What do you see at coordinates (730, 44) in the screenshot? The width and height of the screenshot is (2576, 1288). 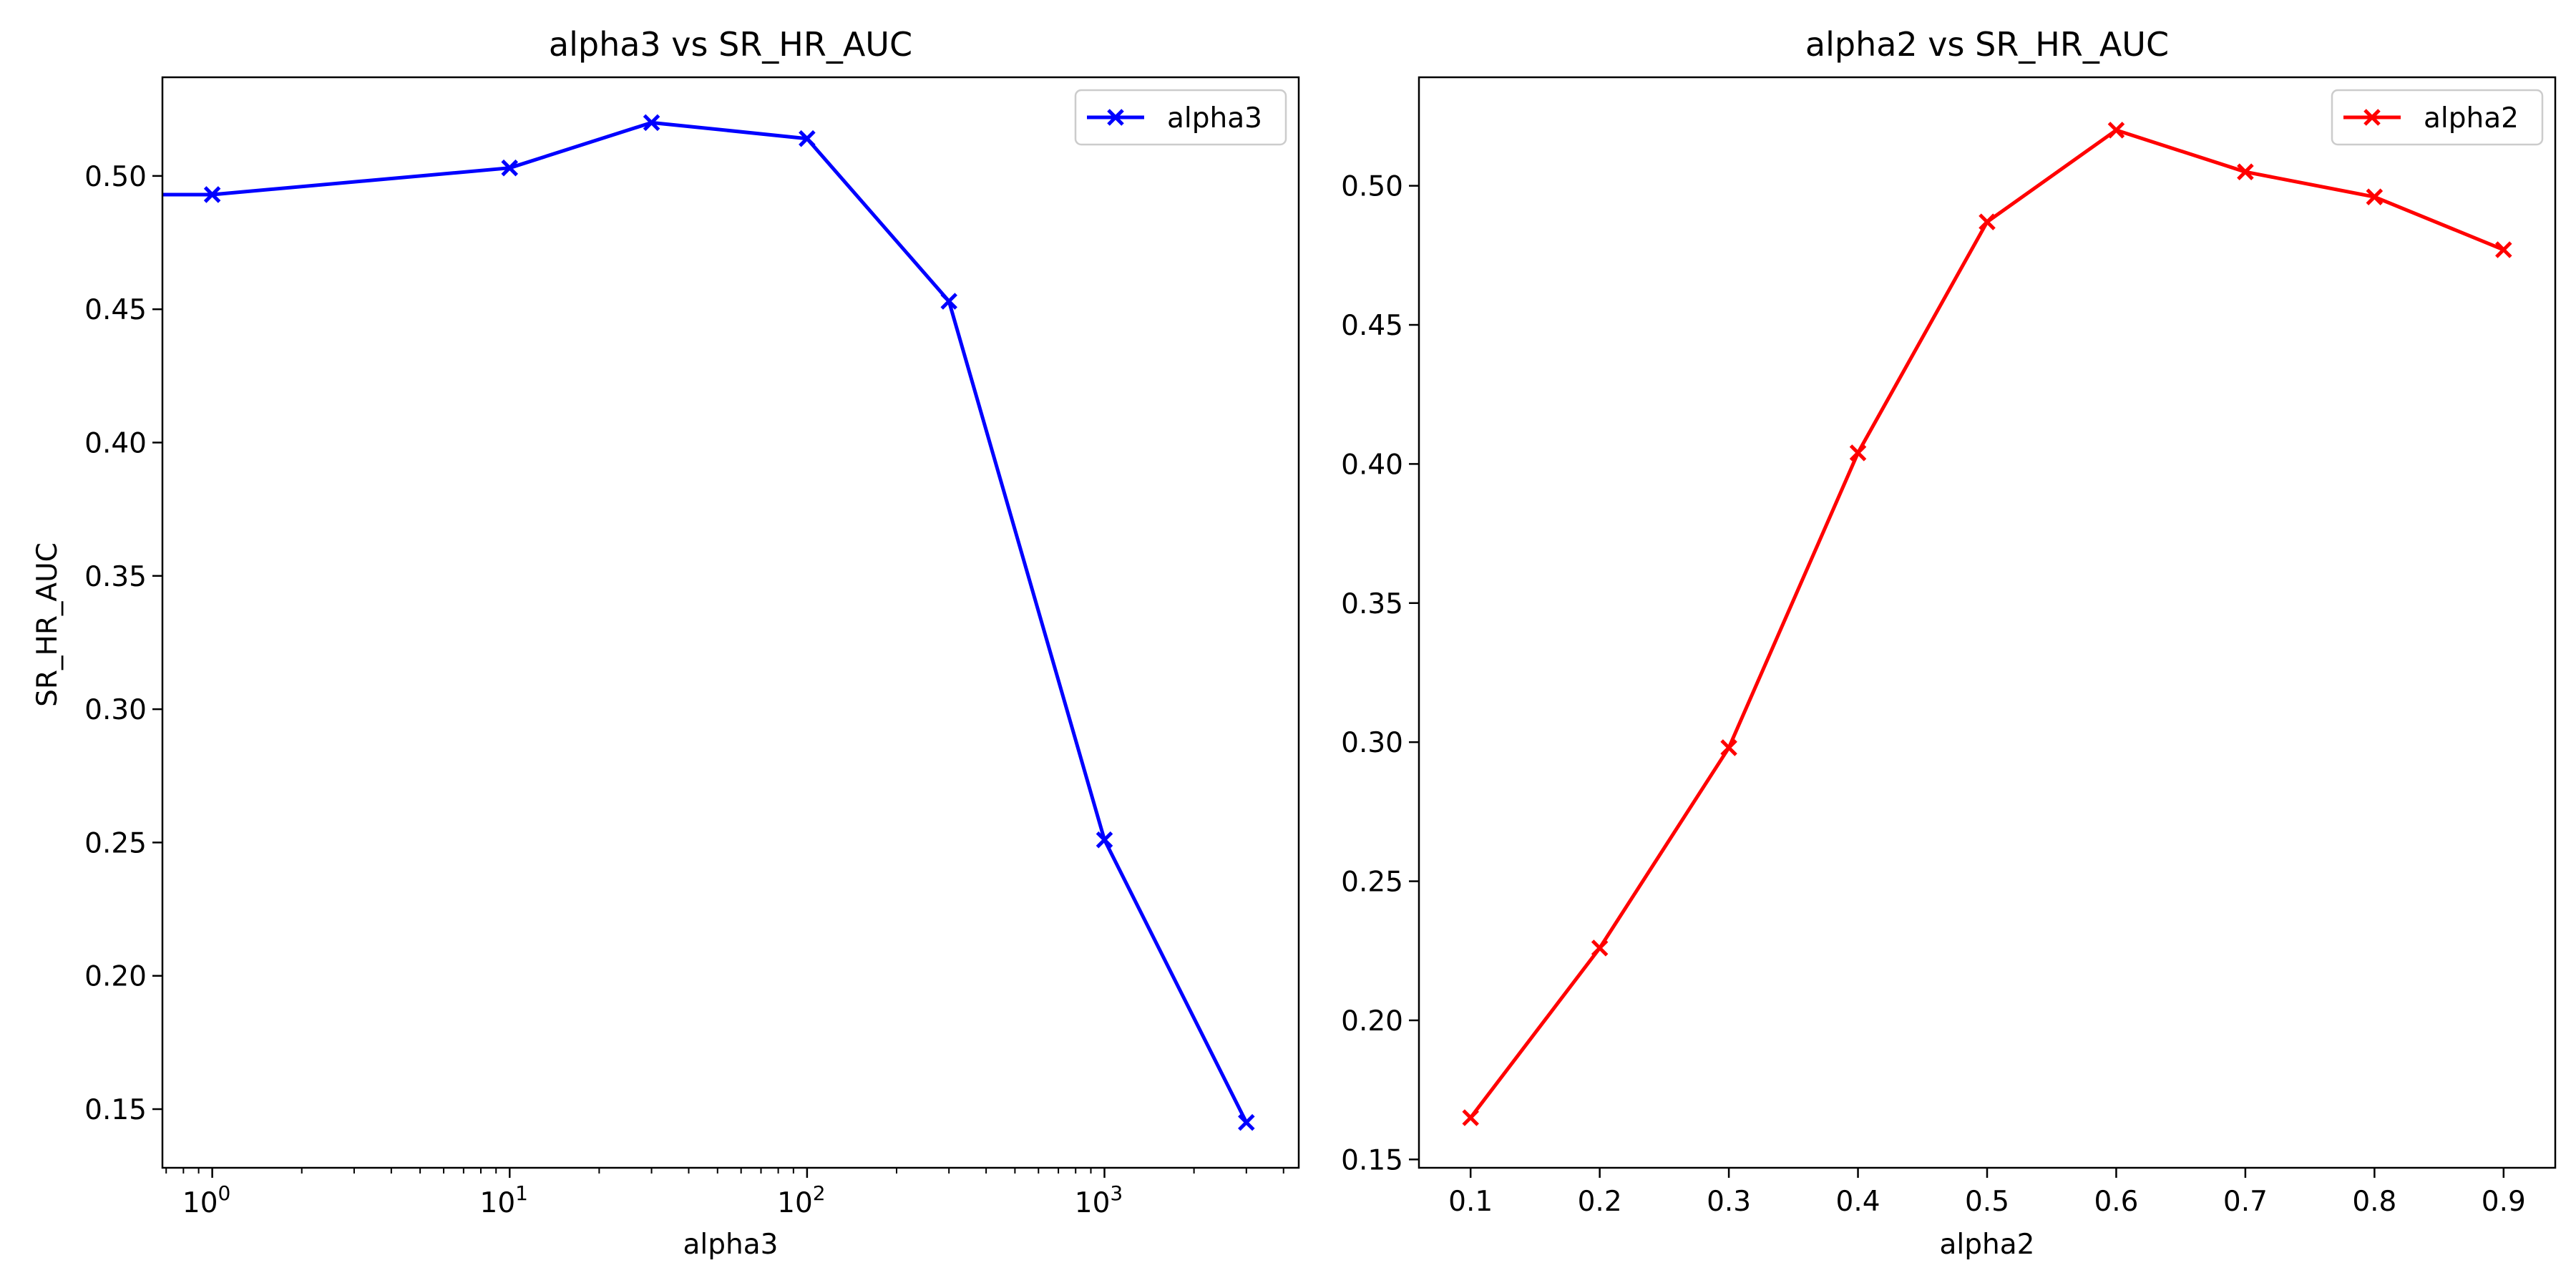 I see `left-chart-title: alpha3 vs SR_HR_AUC` at bounding box center [730, 44].